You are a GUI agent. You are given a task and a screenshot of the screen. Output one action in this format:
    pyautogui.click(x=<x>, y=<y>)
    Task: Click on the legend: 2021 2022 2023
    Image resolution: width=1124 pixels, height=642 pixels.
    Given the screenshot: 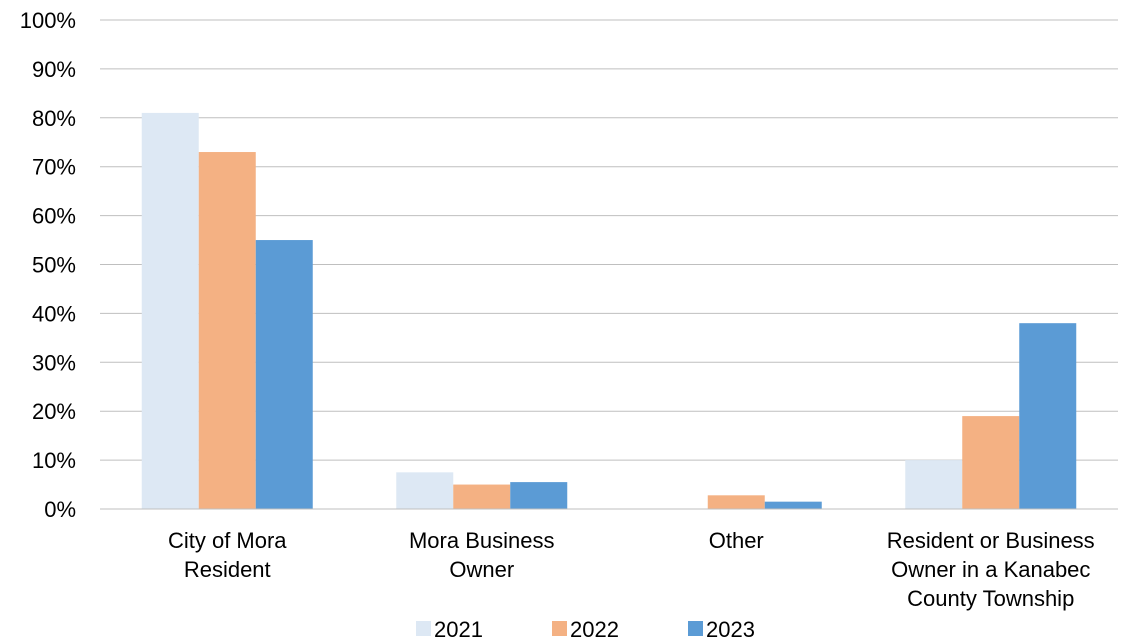 What is the action you would take?
    pyautogui.click(x=585, y=629)
    